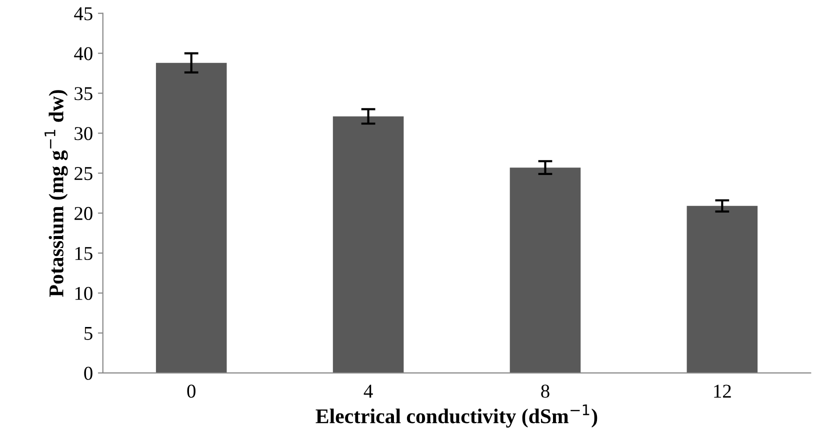 Image resolution: width=823 pixels, height=444 pixels. Describe the element at coordinates (83, 213) in the screenshot. I see `y-tick-label: 20` at that location.